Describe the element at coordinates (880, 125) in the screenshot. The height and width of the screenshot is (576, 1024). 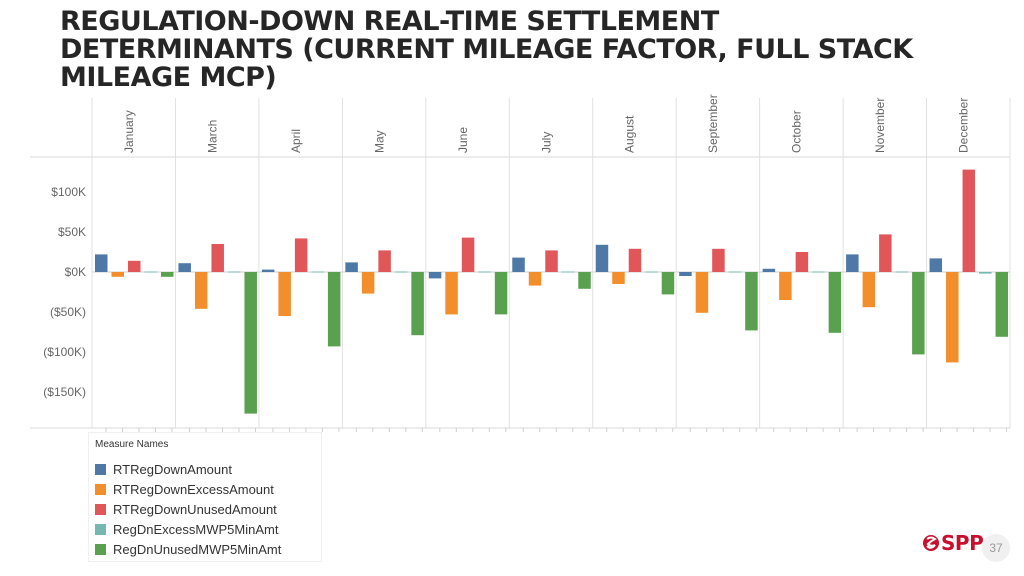
I see `month-label: November` at that location.